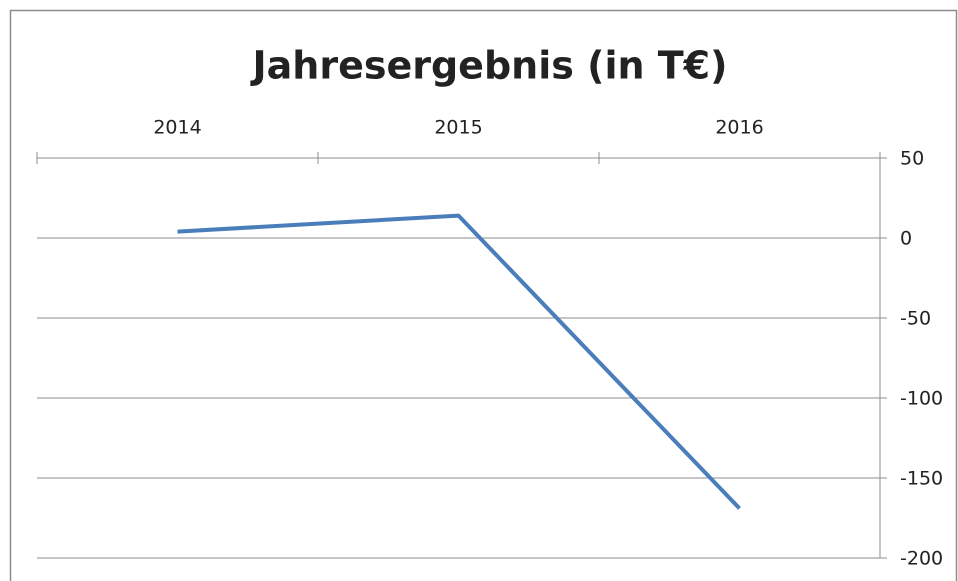 The height and width of the screenshot is (581, 958). Describe the element at coordinates (489, 66) in the screenshot. I see `chart-title: Jahresergebnis (in T€)` at that location.